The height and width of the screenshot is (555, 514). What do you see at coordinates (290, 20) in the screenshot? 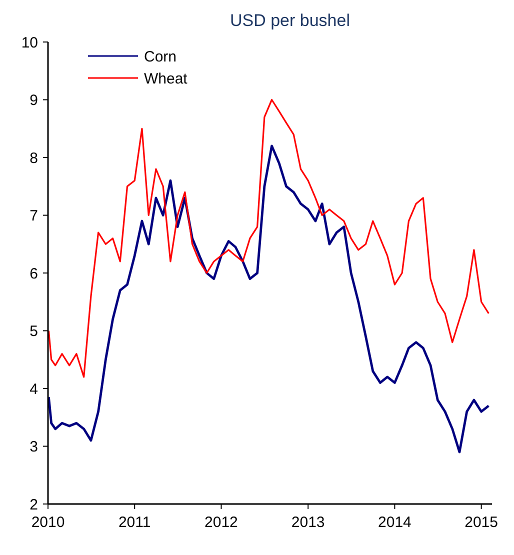
I see `chart-title: USD per bushel` at bounding box center [290, 20].